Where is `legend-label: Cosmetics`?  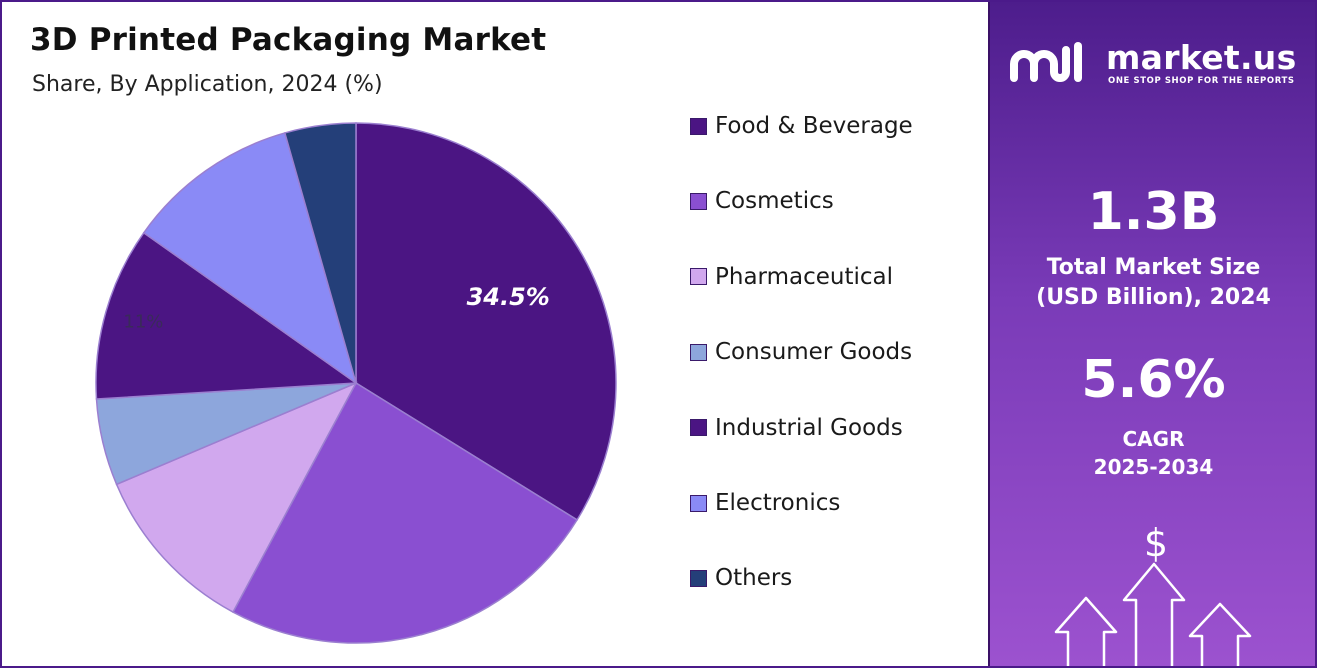 legend-label: Cosmetics is located at coordinates (774, 201).